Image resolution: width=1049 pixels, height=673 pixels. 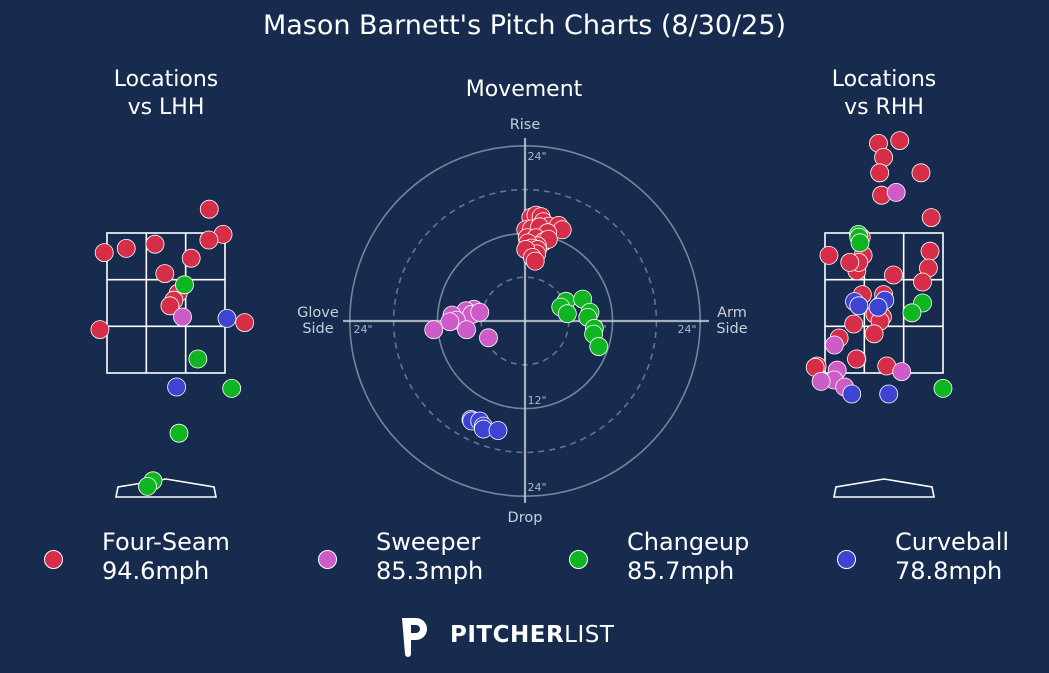 I want to click on legend-item-sweeper: Sweeper 85.3mph, so click(x=429, y=557).